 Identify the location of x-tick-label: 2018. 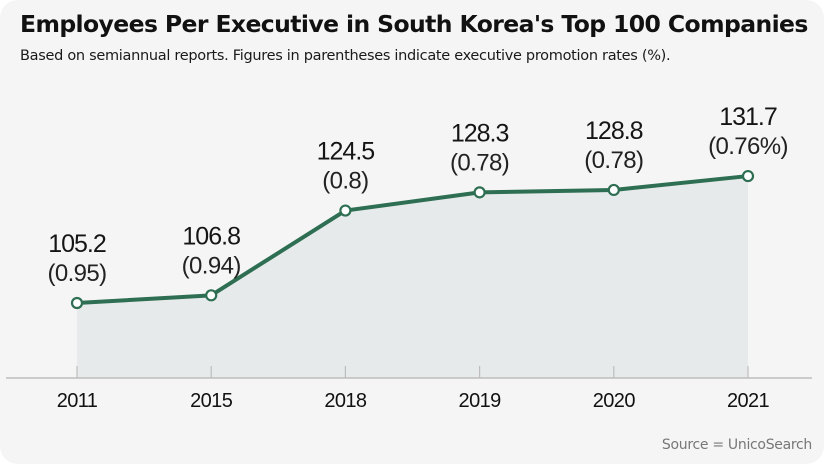
(345, 401).